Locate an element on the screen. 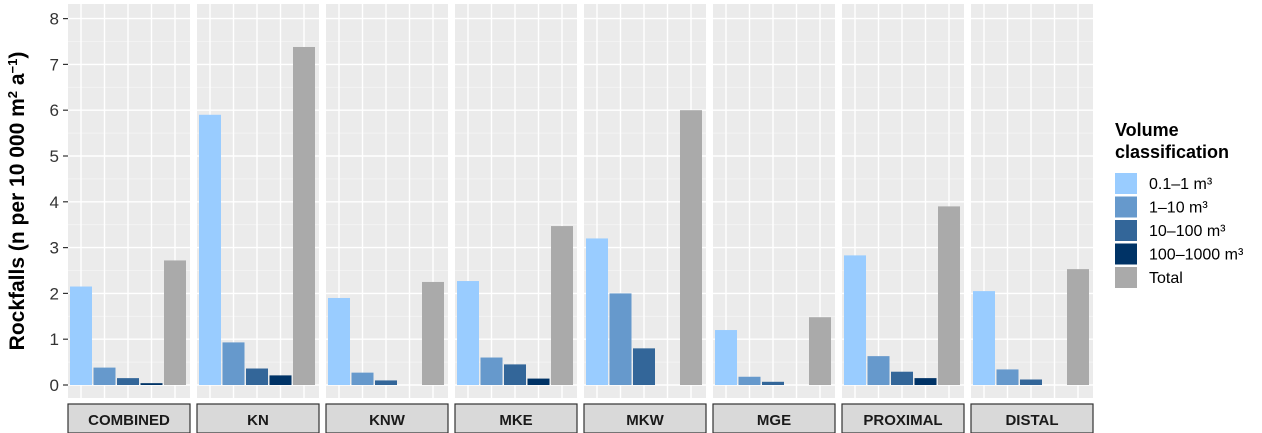 This screenshot has width=1262, height=433. facet-label: COMBINED is located at coordinates (129, 420).